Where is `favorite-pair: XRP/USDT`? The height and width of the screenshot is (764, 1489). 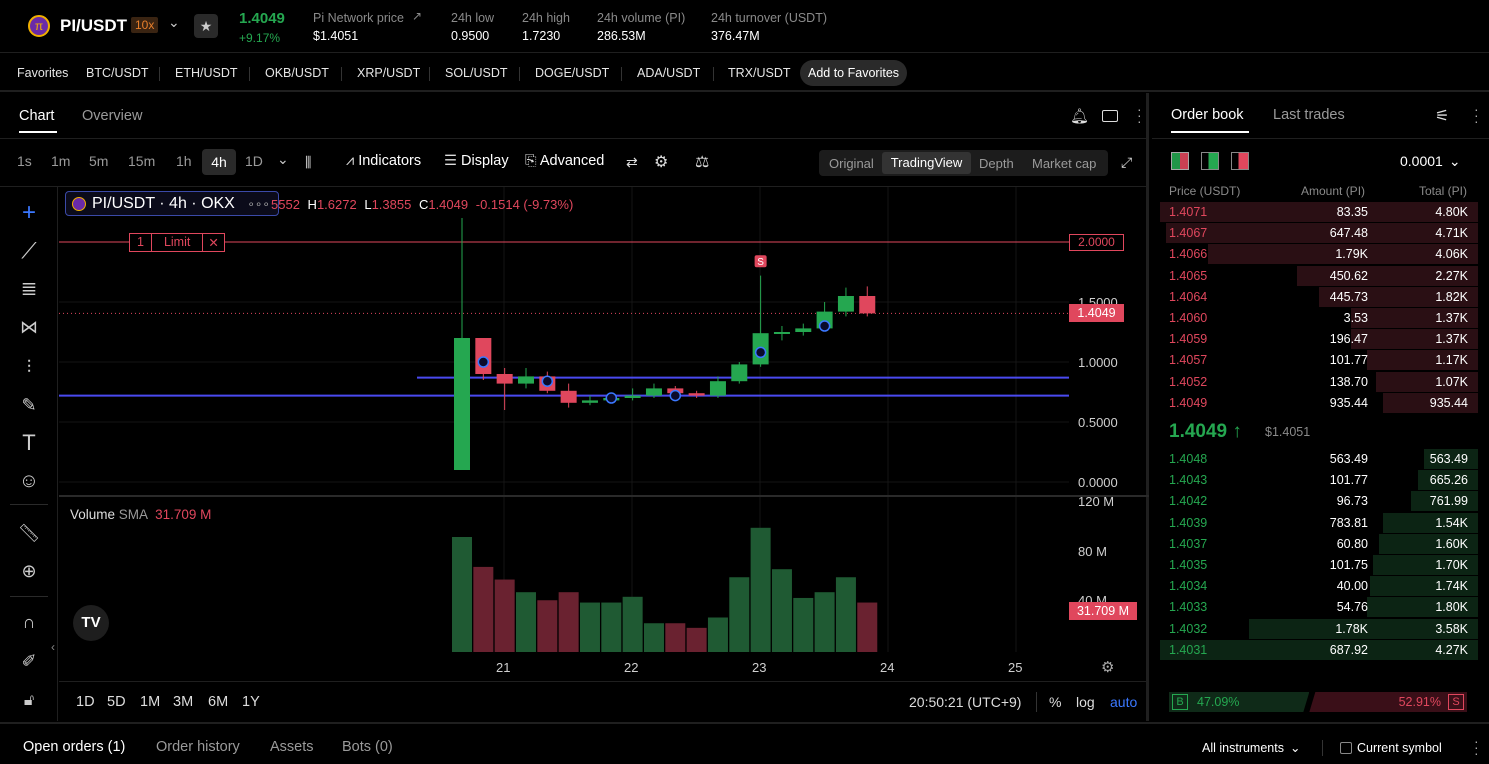 favorite-pair: XRP/USDT is located at coordinates (389, 73).